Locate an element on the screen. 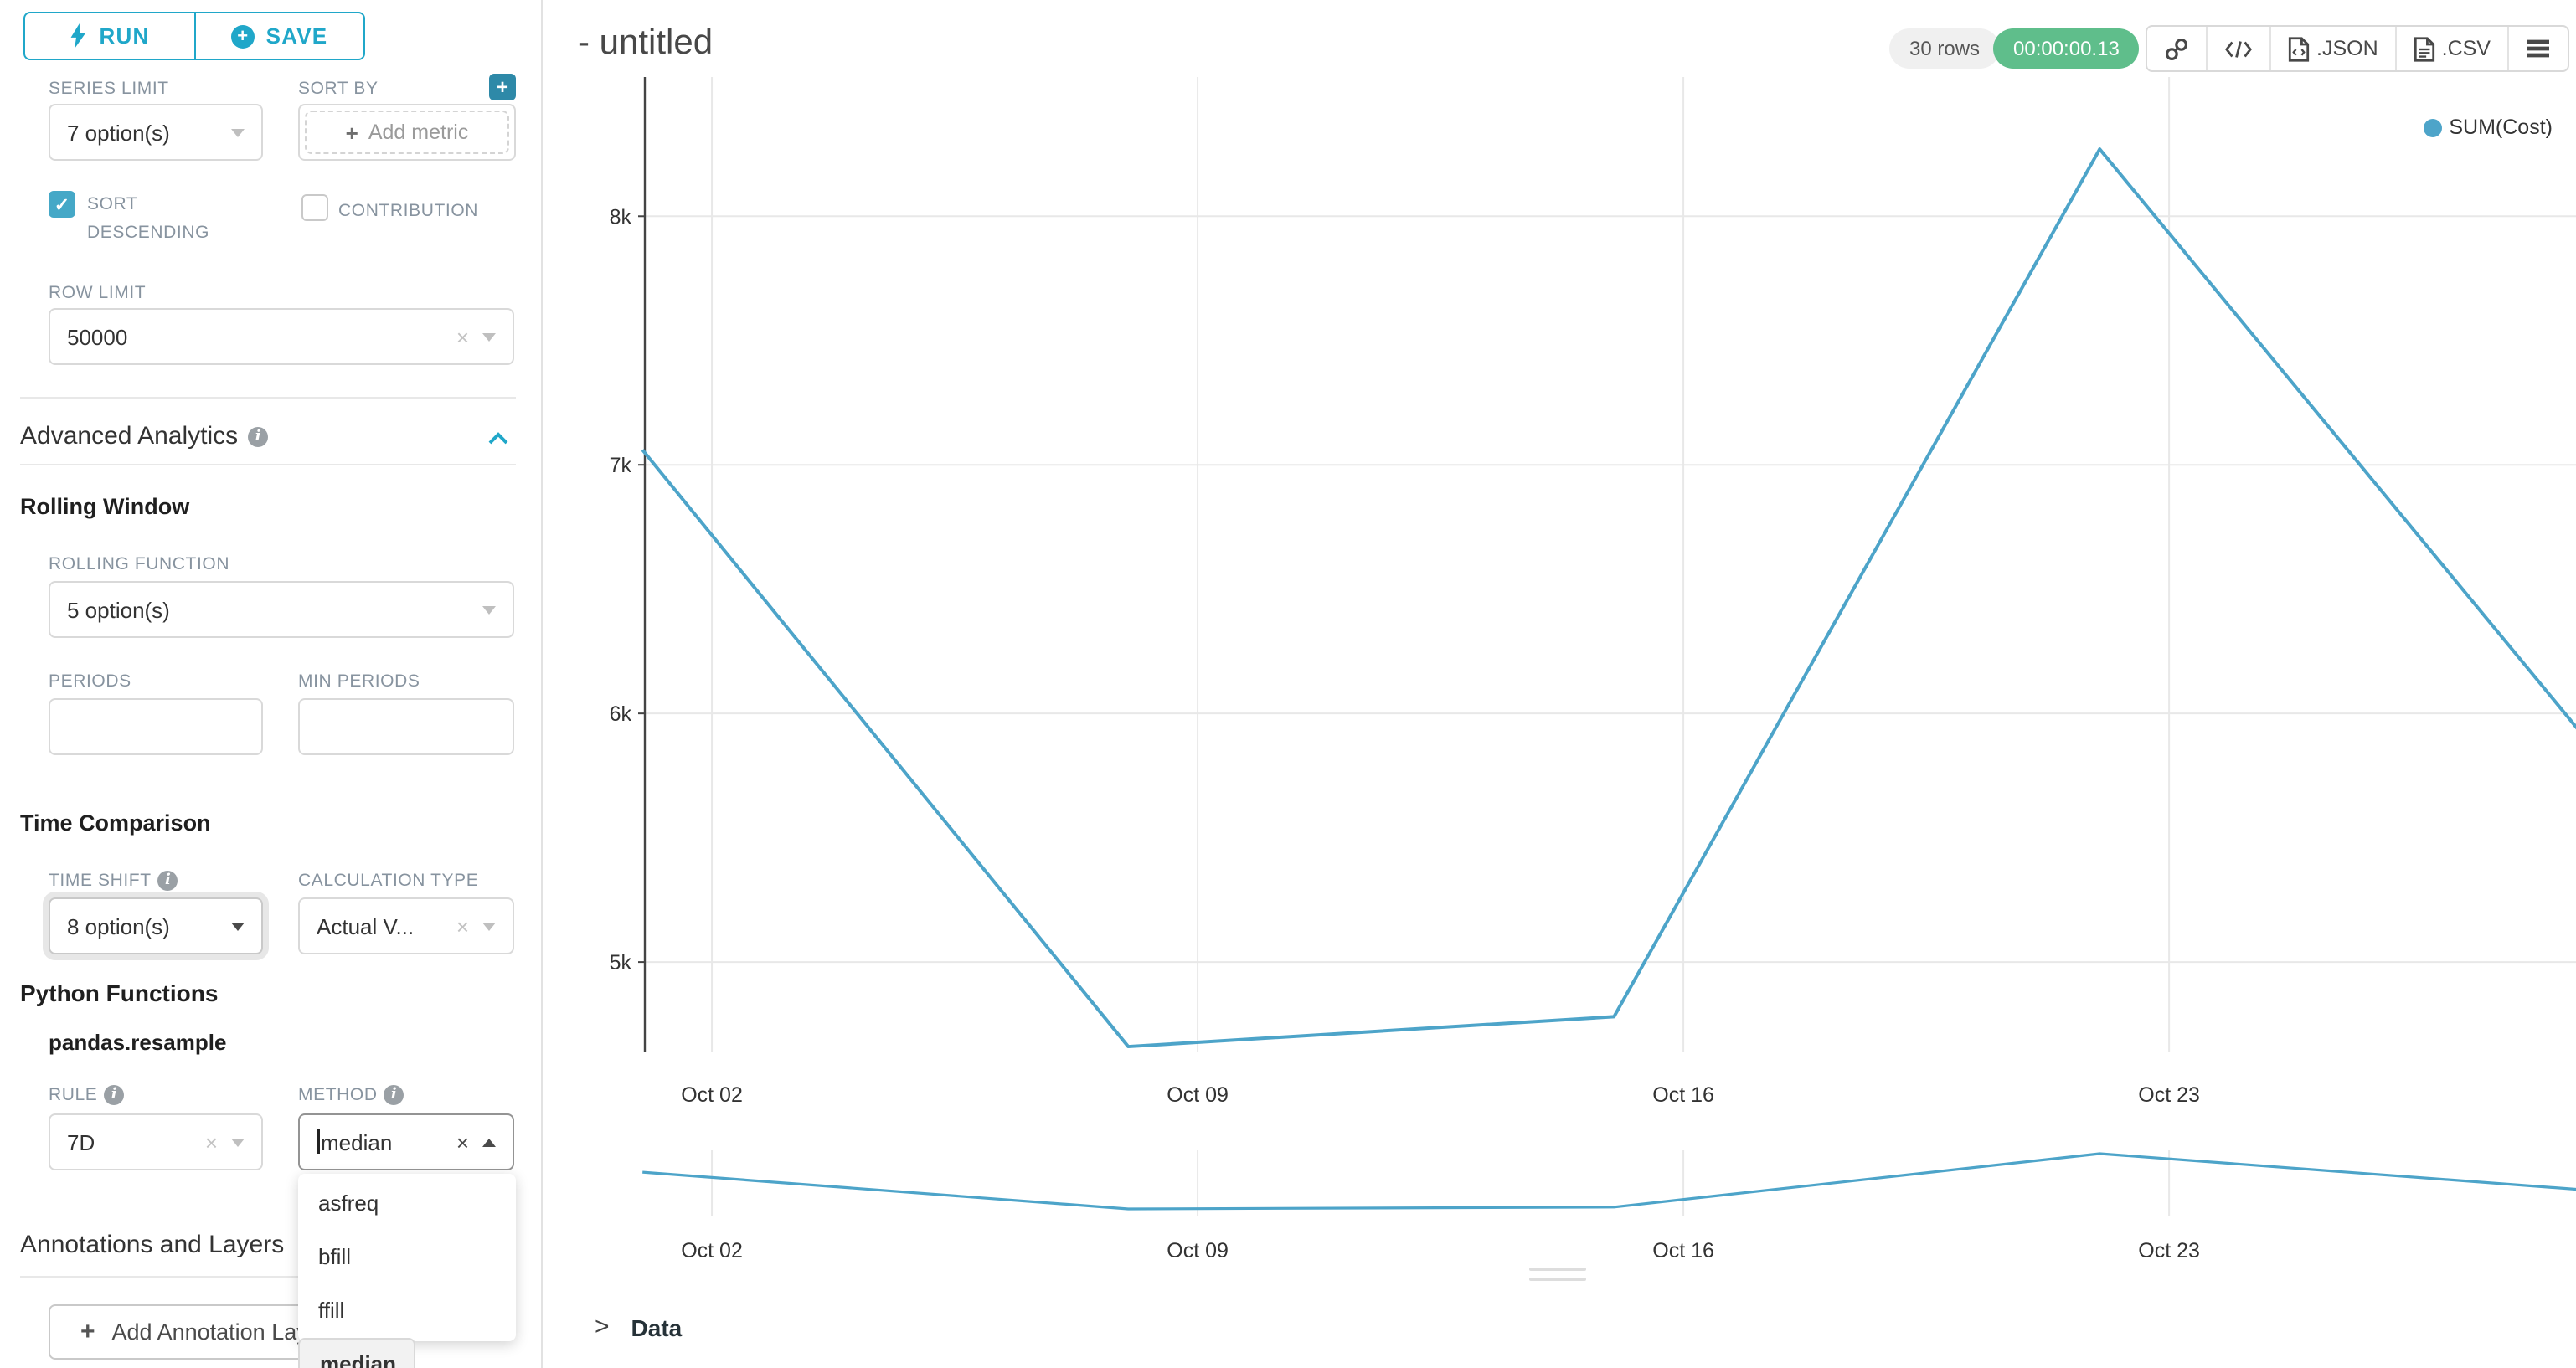 Image resolution: width=2576 pixels, height=1368 pixels. rolling-window-heading: Rolling Window is located at coordinates (105, 506).